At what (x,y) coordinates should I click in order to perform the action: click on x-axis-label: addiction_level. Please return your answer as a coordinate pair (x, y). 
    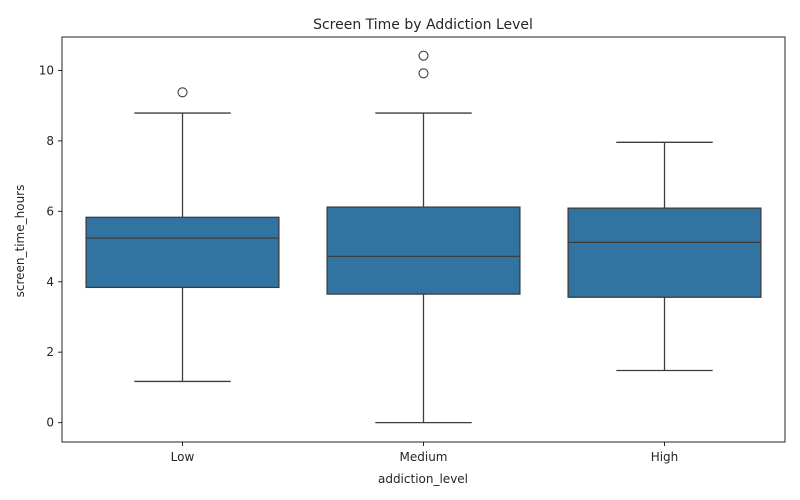
    Looking at the image, I should click on (423, 479).